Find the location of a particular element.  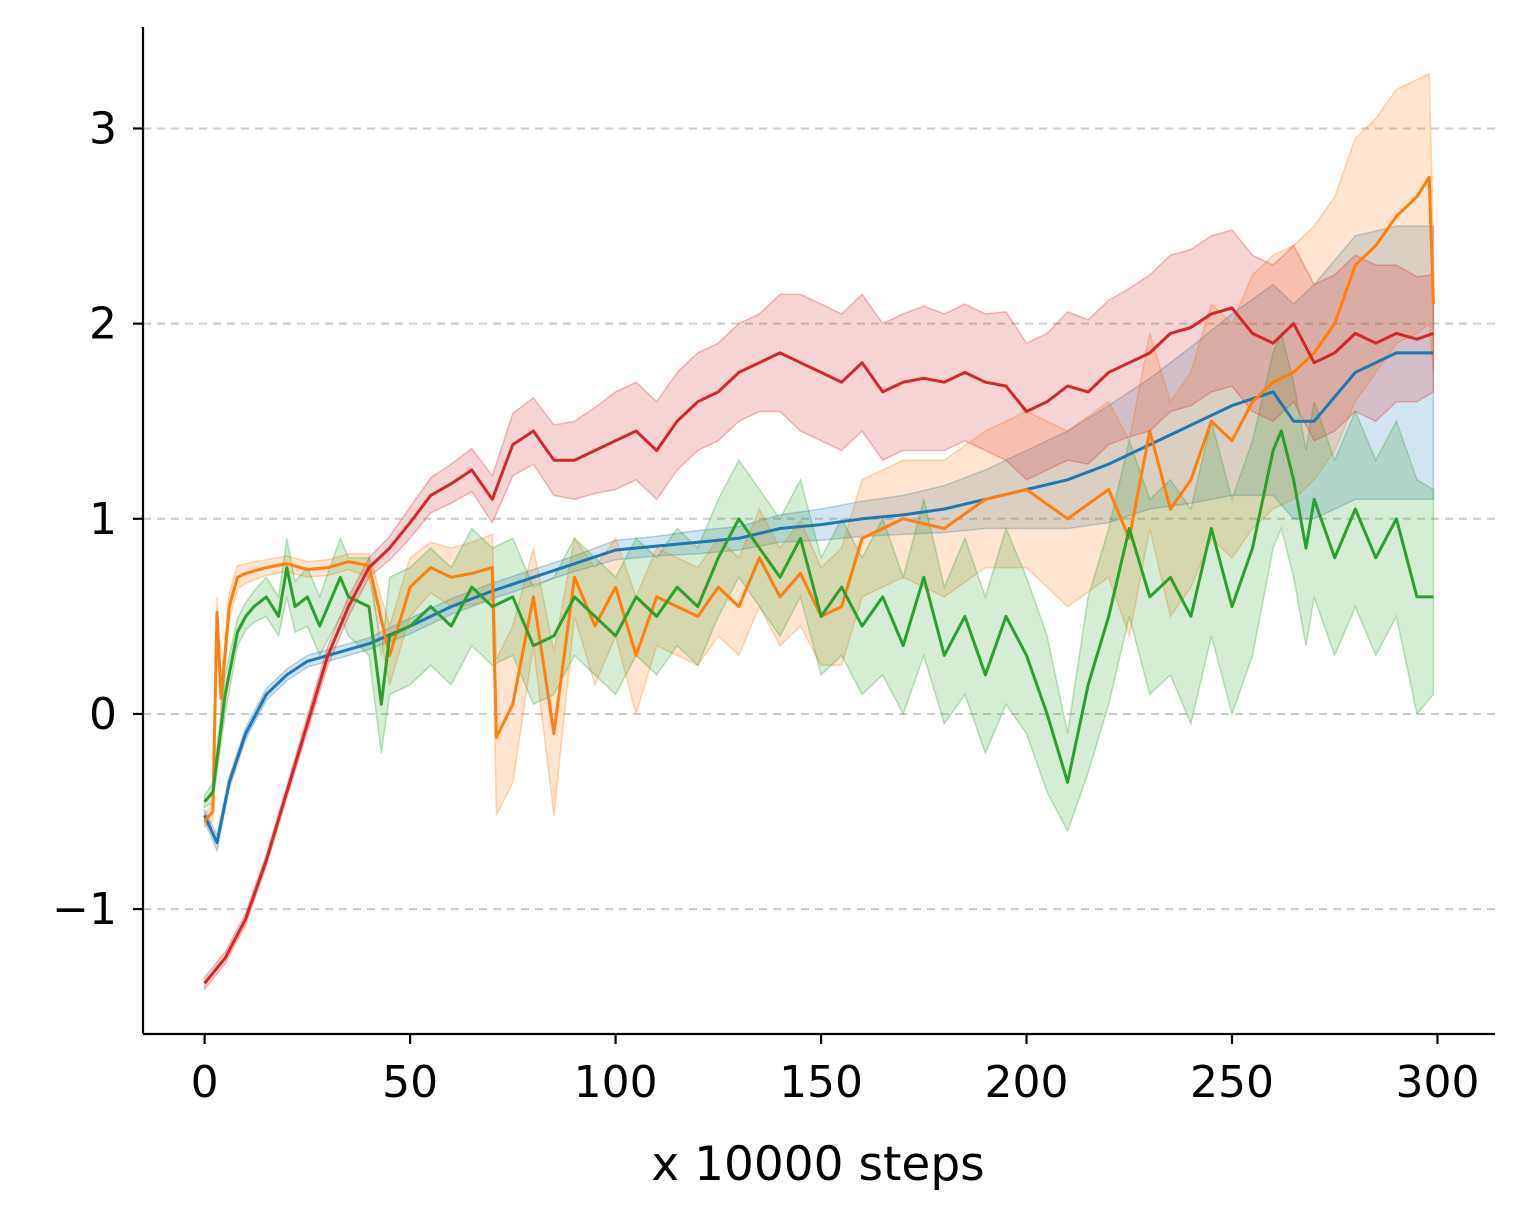

x-tick-label: 150 is located at coordinates (821, 1082).